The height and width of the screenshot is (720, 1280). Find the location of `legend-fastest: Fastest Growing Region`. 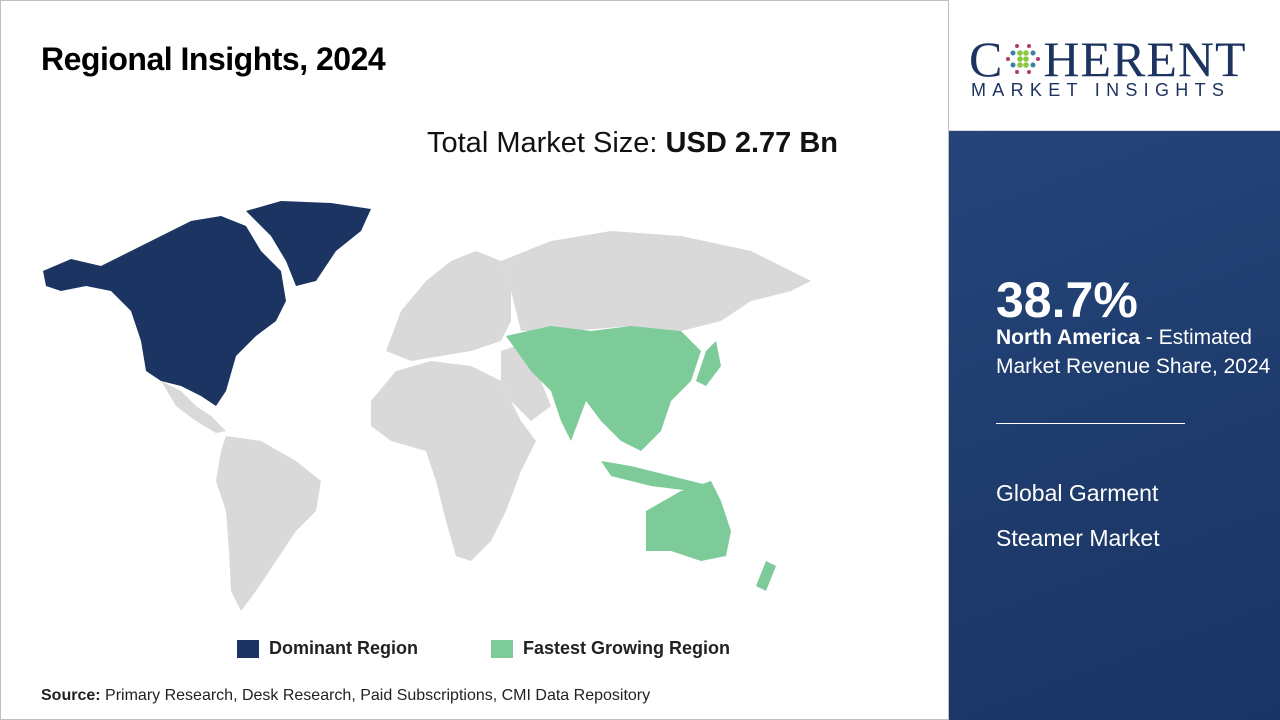

legend-fastest: Fastest Growing Region is located at coordinates (610, 648).